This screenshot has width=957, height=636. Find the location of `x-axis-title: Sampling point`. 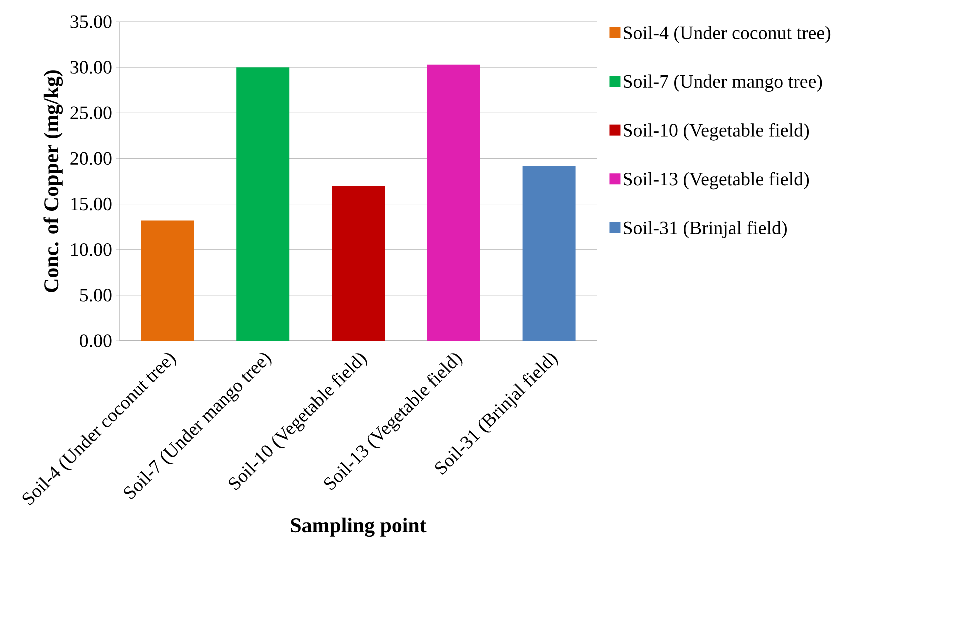

x-axis-title: Sampling point is located at coordinates (359, 528).